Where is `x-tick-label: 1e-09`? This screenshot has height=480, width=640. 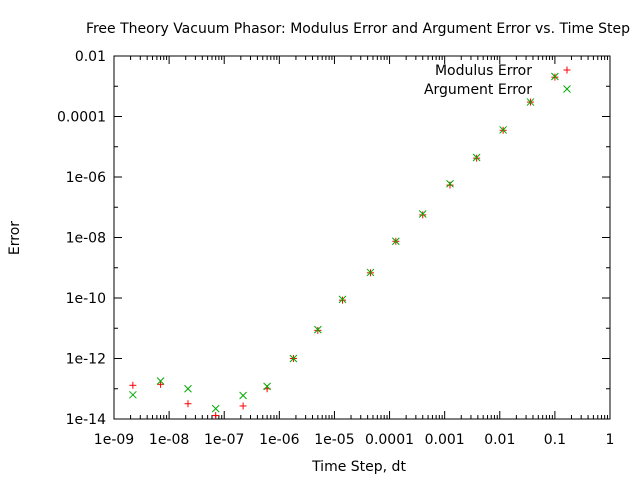 x-tick-label: 1e-09 is located at coordinates (114, 440).